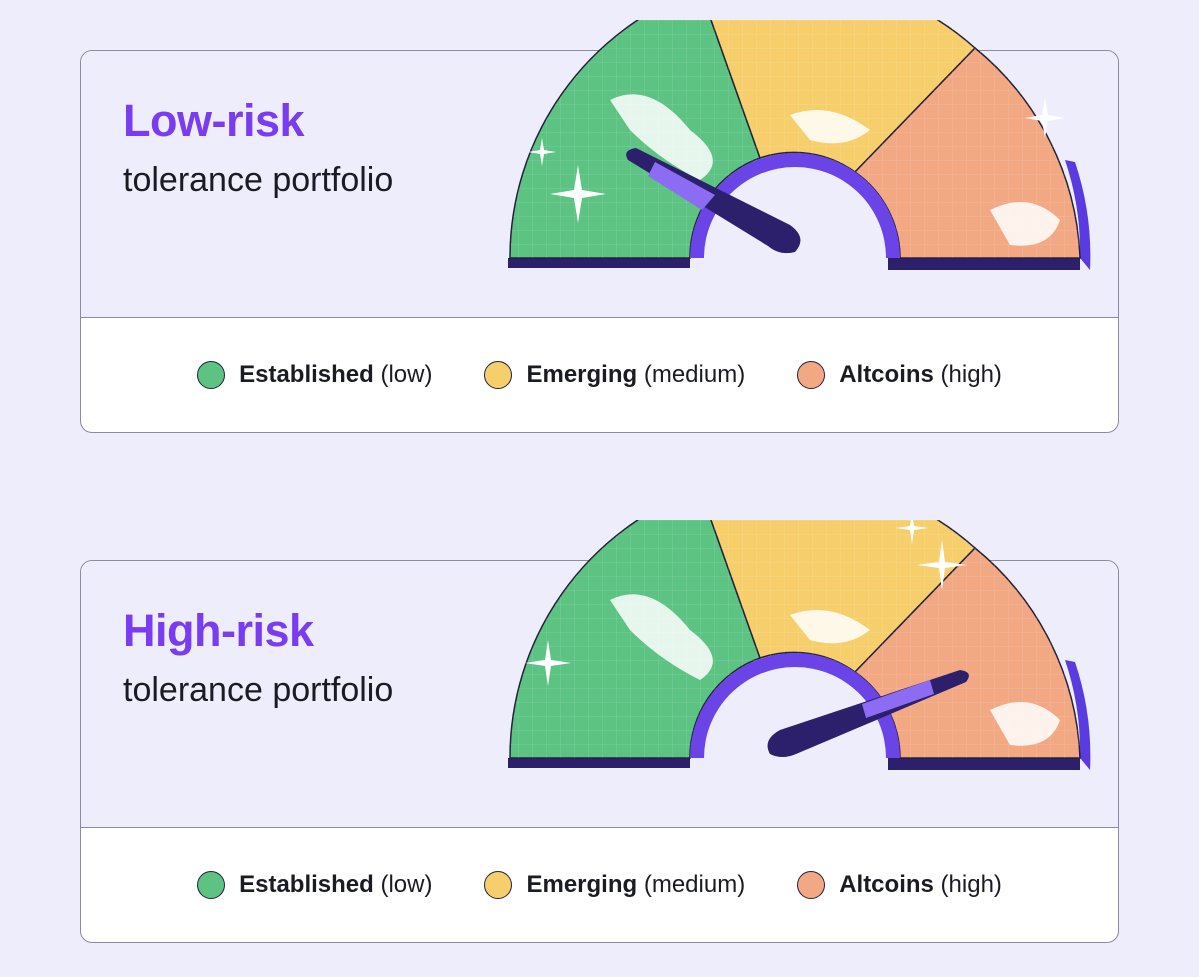  What do you see at coordinates (218, 630) in the screenshot?
I see `panel-title: High-risk` at bounding box center [218, 630].